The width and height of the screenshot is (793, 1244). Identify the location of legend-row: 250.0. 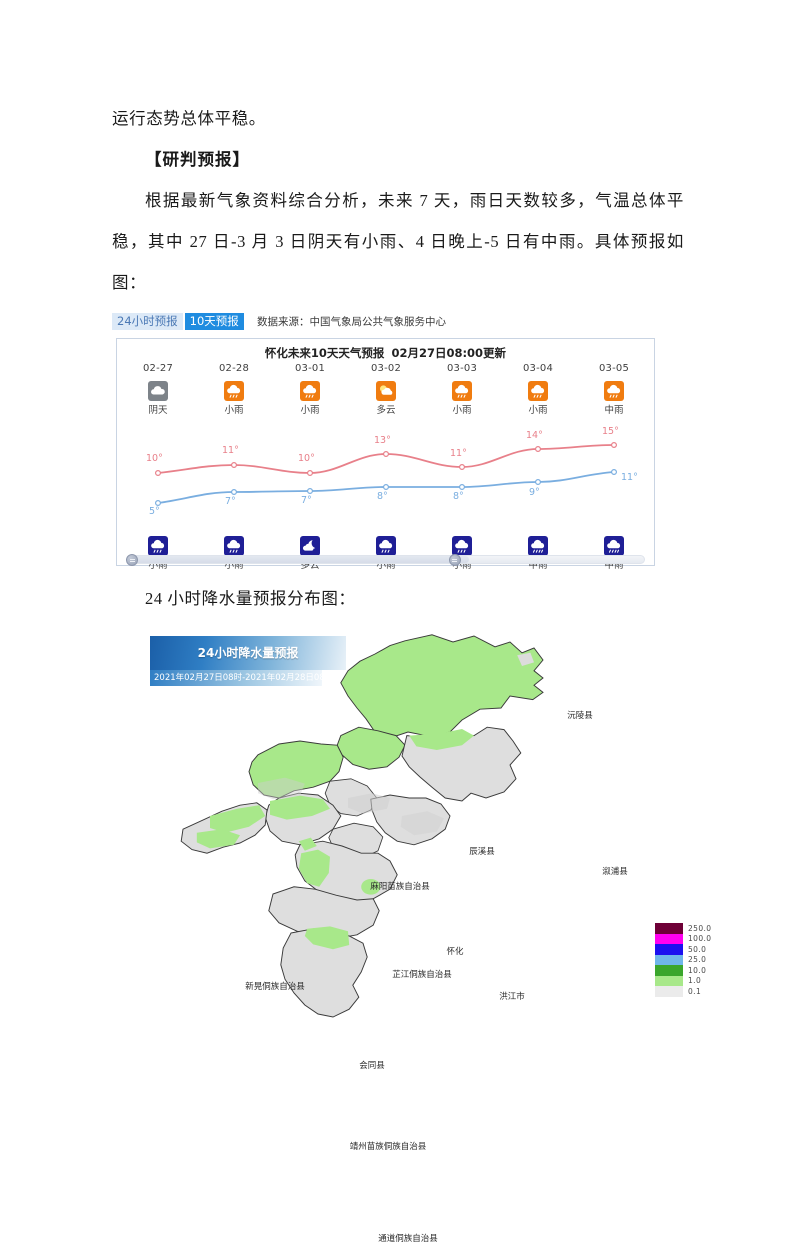
(700, 928).